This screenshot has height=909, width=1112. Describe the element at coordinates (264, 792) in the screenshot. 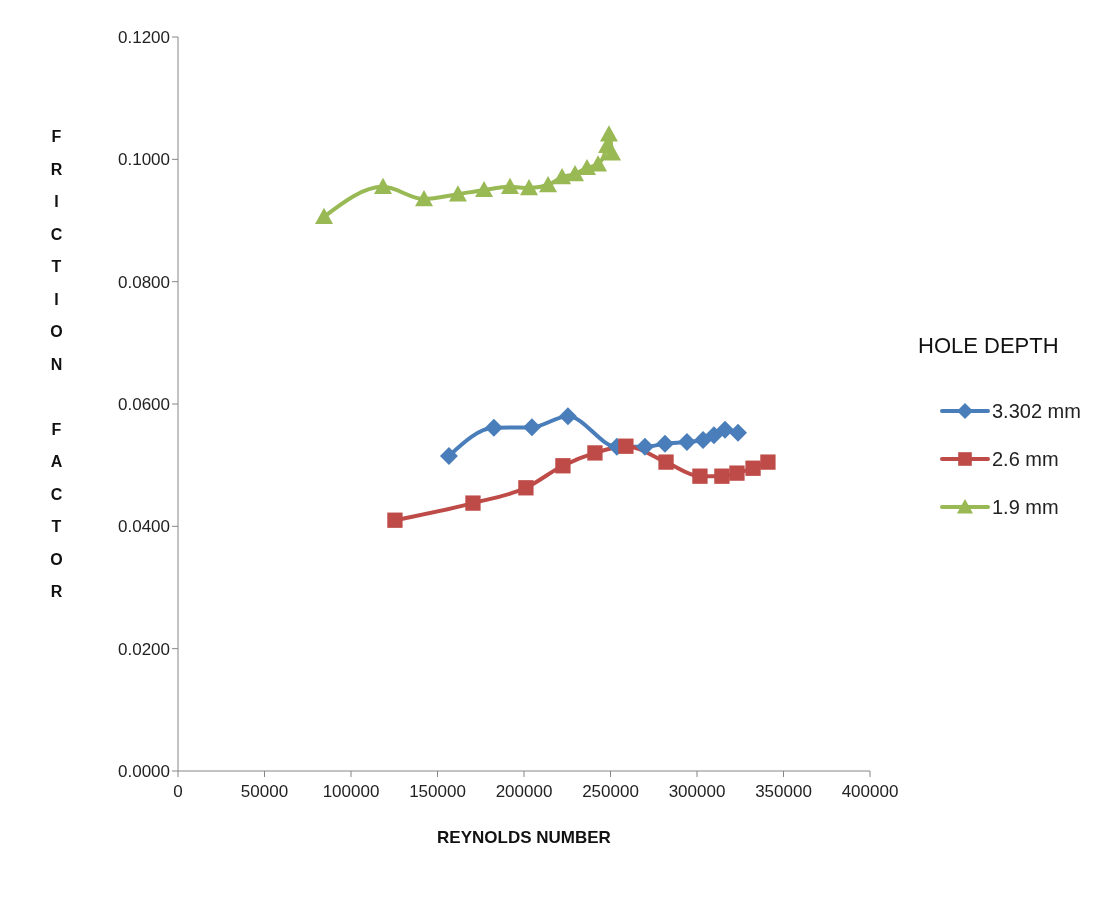

I see `x-tick-label: 50000` at that location.